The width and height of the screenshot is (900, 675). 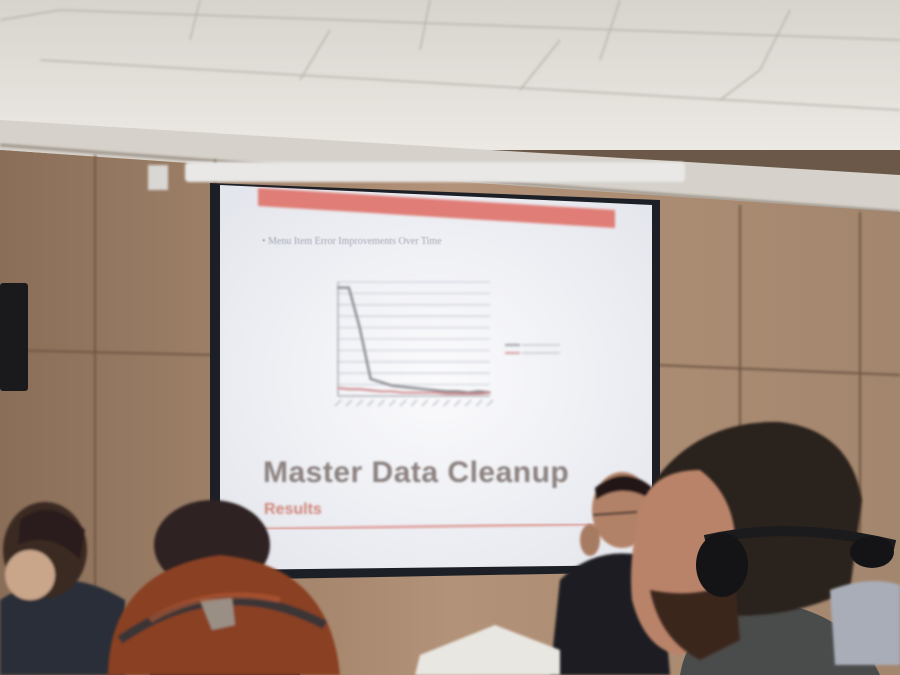 What do you see at coordinates (764, 548) in the screenshot?
I see `audience-person-headphones` at bounding box center [764, 548].